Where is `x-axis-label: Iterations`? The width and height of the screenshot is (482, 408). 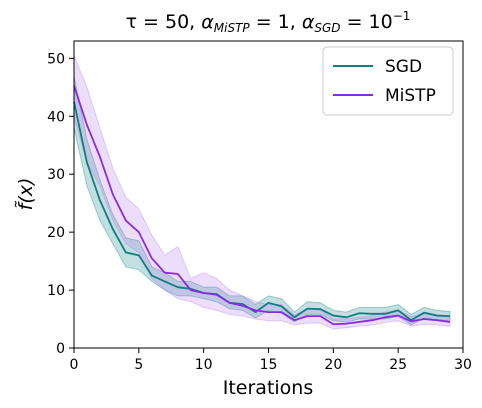
x-axis-label: Iterations is located at coordinates (268, 388).